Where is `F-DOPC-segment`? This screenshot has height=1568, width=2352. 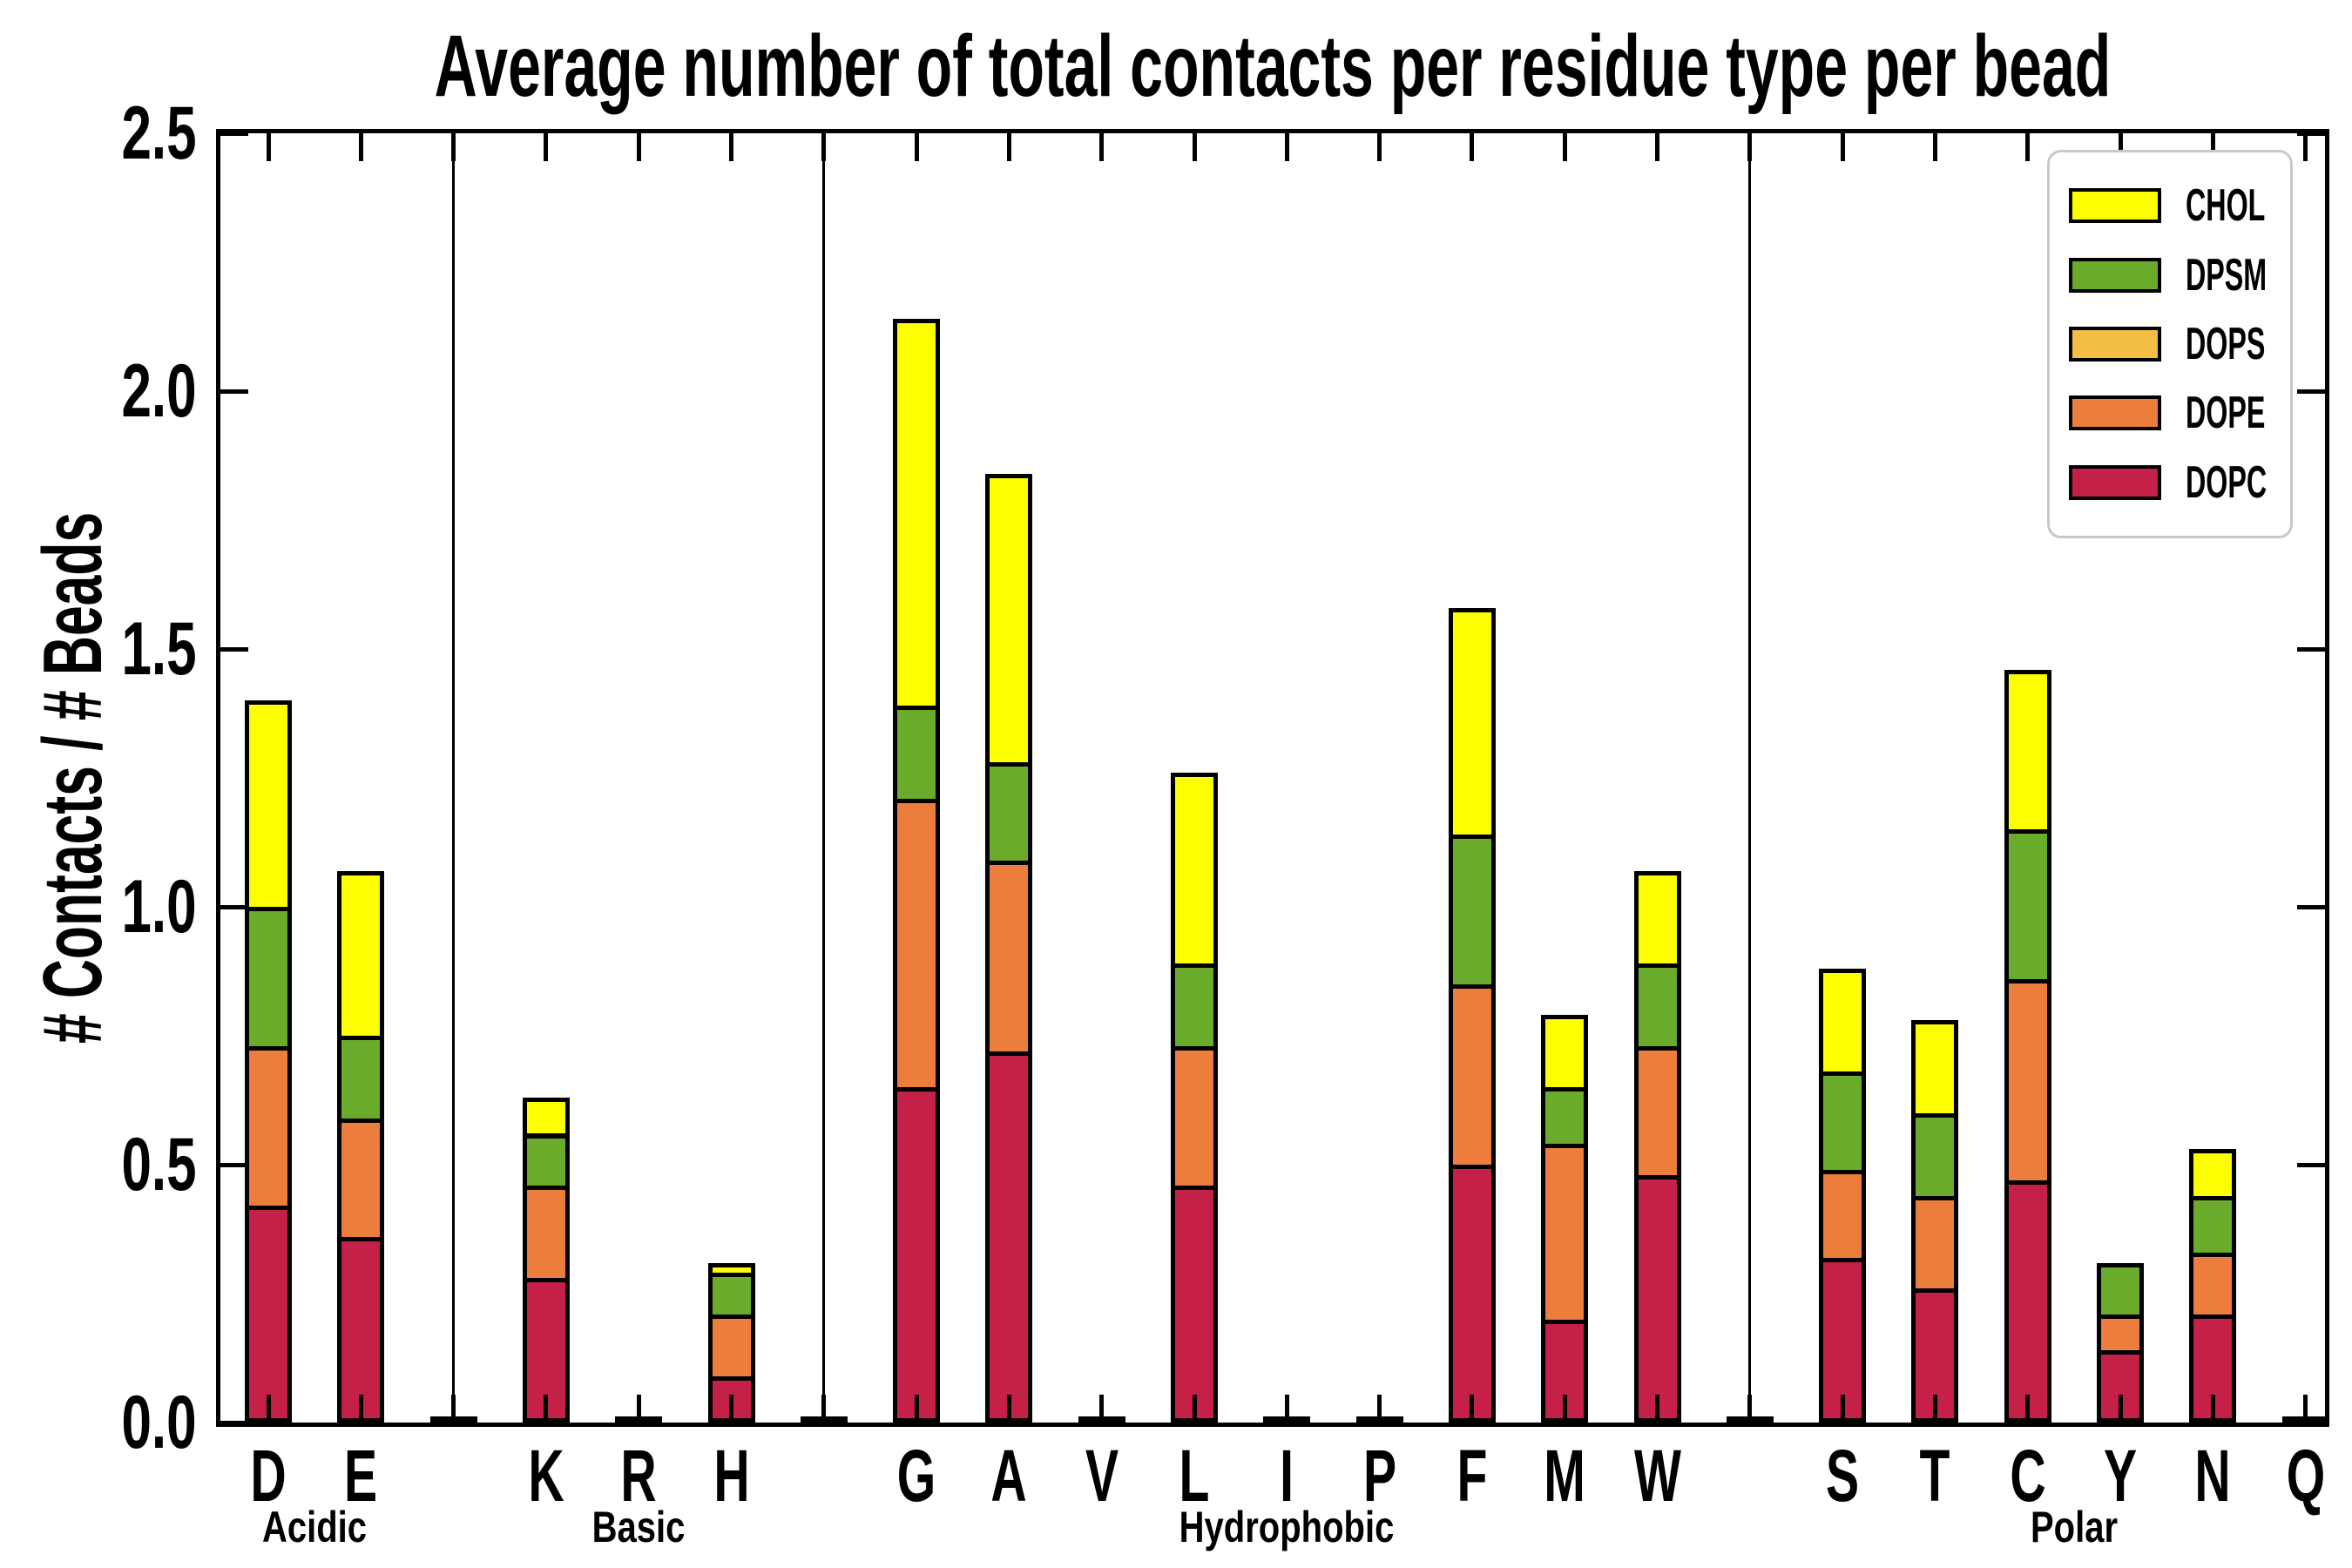 F-DOPC-segment is located at coordinates (1472, 1294).